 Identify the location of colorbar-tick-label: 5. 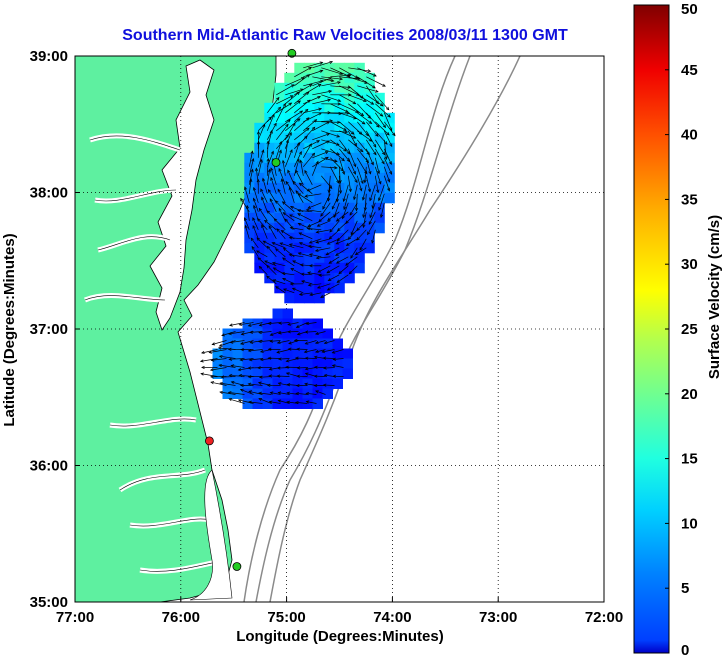
(685, 588).